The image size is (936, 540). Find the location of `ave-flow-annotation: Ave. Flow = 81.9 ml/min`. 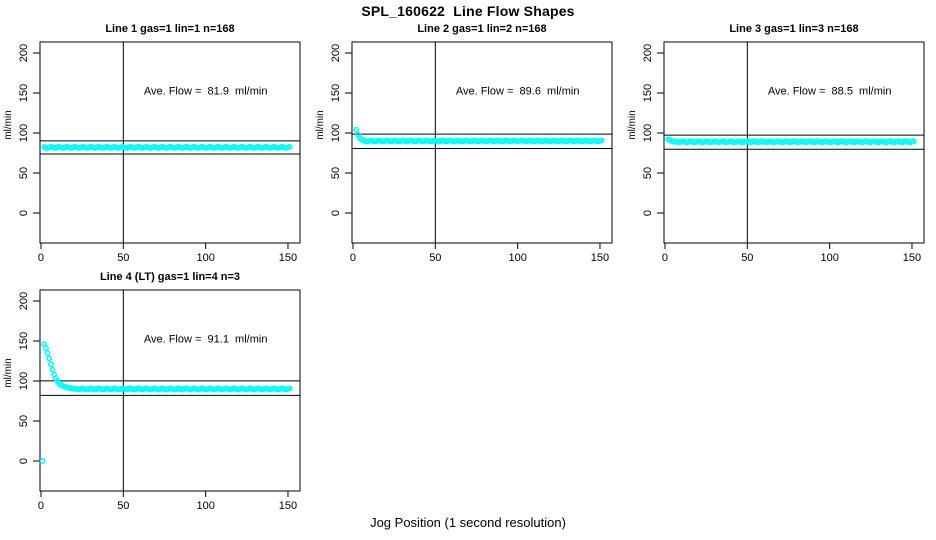

ave-flow-annotation: Ave. Flow = 81.9 ml/min is located at coordinates (206, 92).